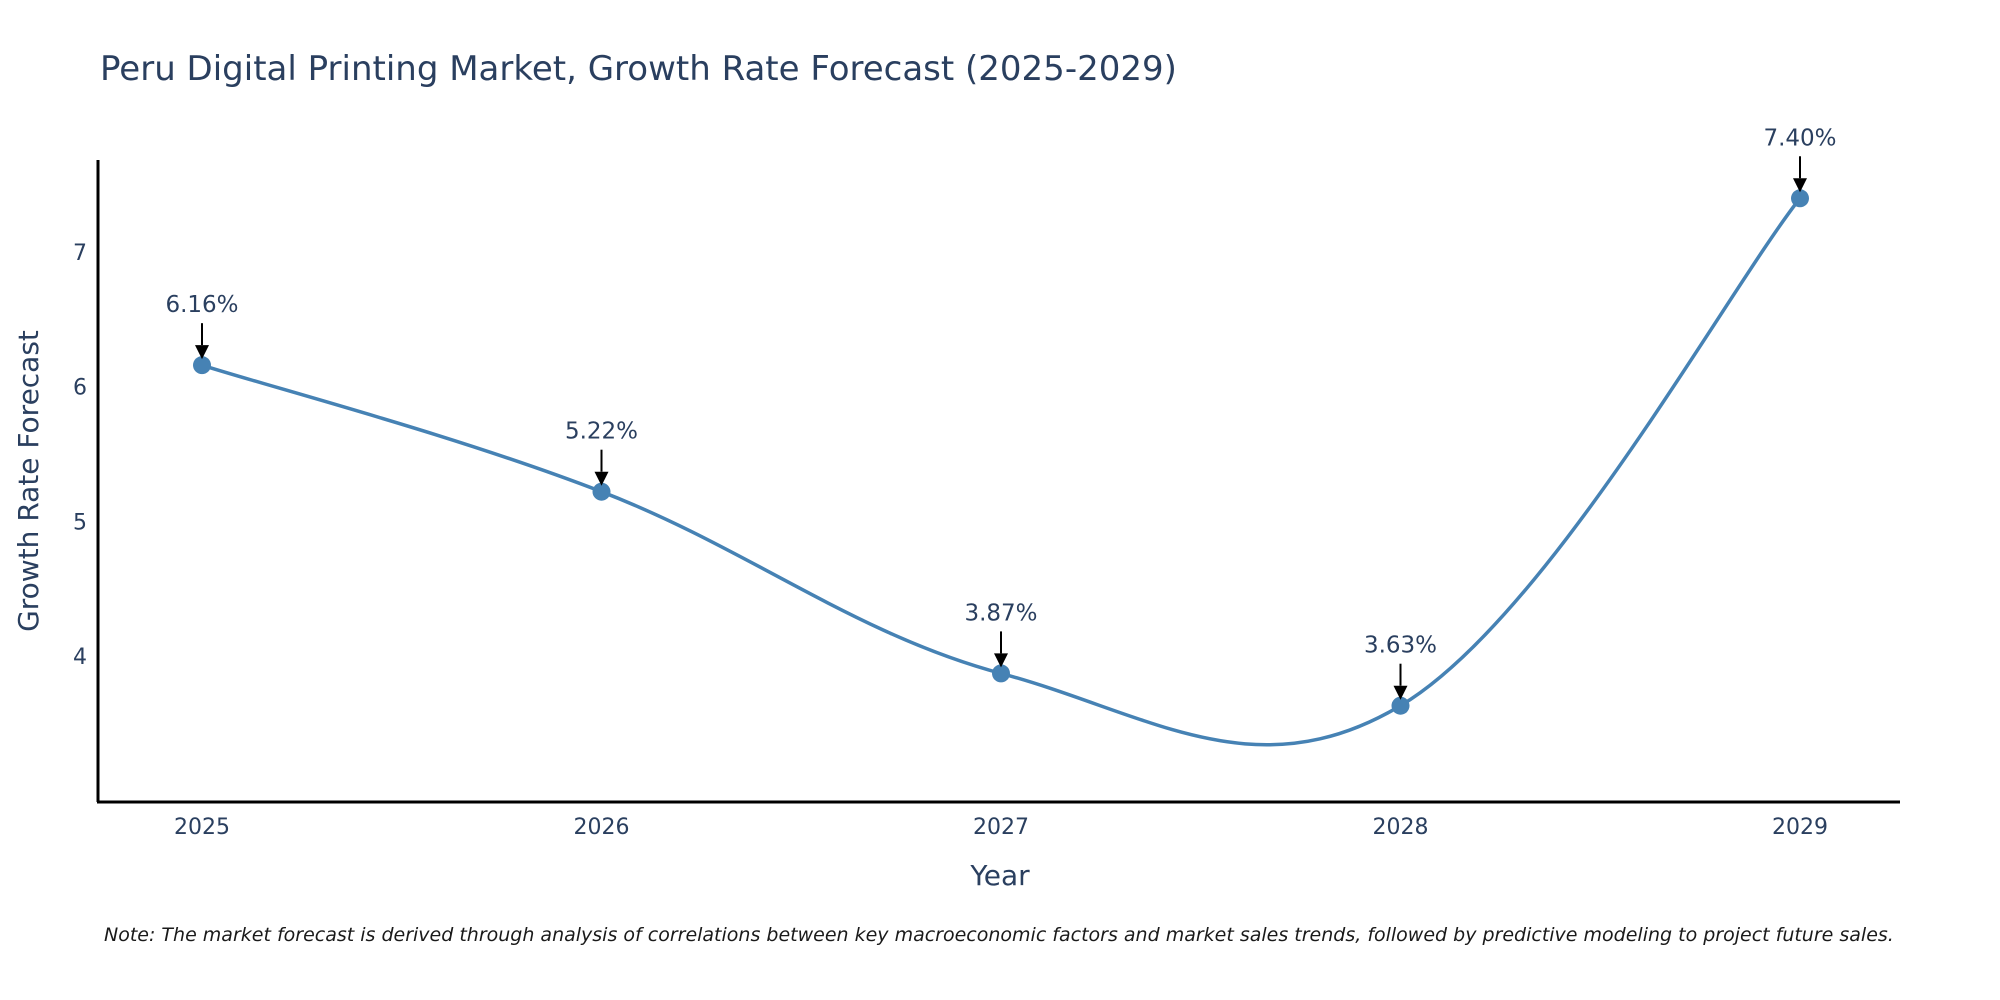 The image size is (2000, 1000). Describe the element at coordinates (80, 657) in the screenshot. I see `y-tick-label: 4` at that location.